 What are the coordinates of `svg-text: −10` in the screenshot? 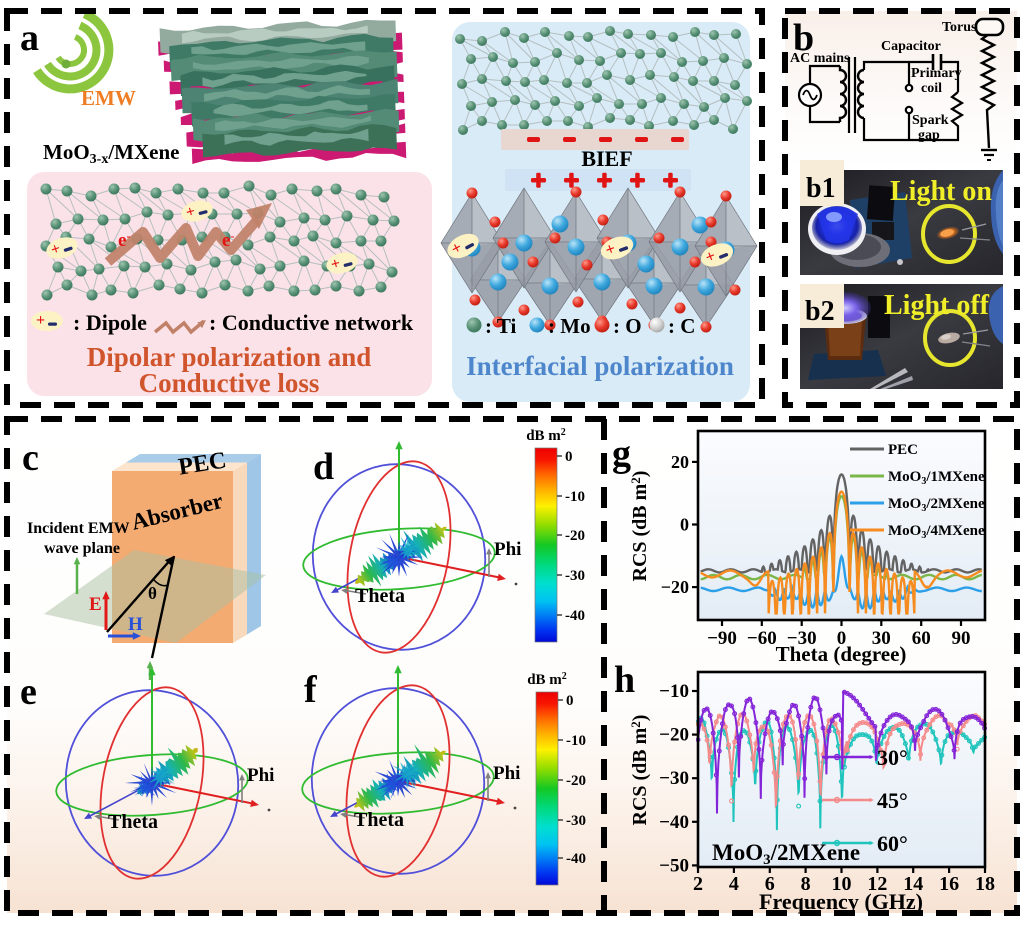 It's located at (674, 691).